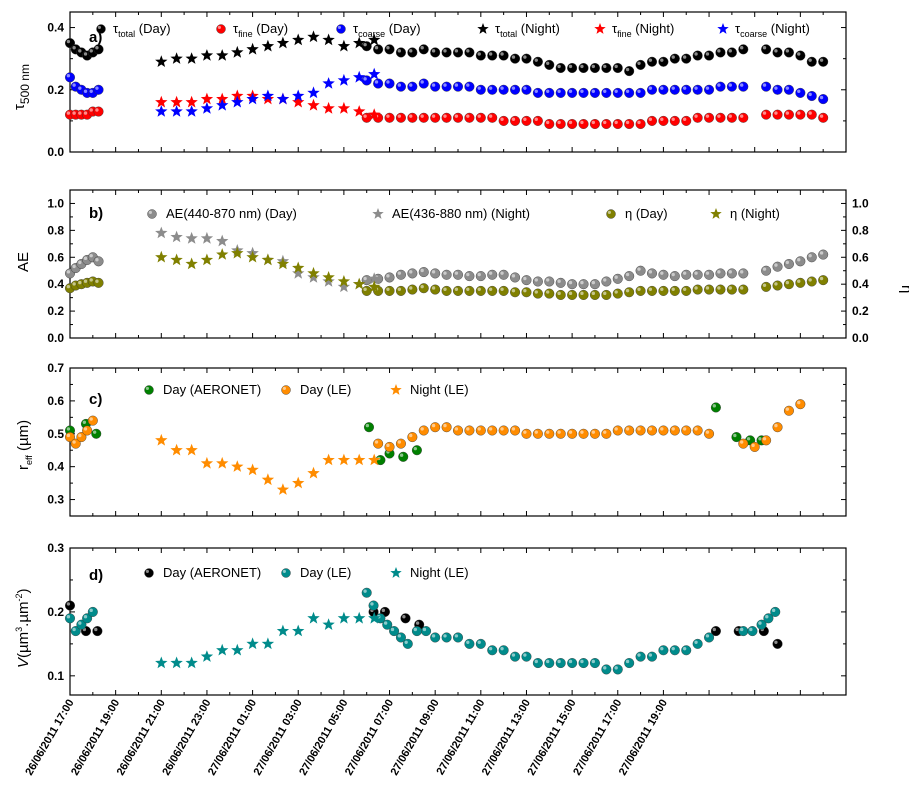  Describe the element at coordinates (95, 738) in the screenshot. I see `x-tick-label: 26/06/2011 19:00` at that location.